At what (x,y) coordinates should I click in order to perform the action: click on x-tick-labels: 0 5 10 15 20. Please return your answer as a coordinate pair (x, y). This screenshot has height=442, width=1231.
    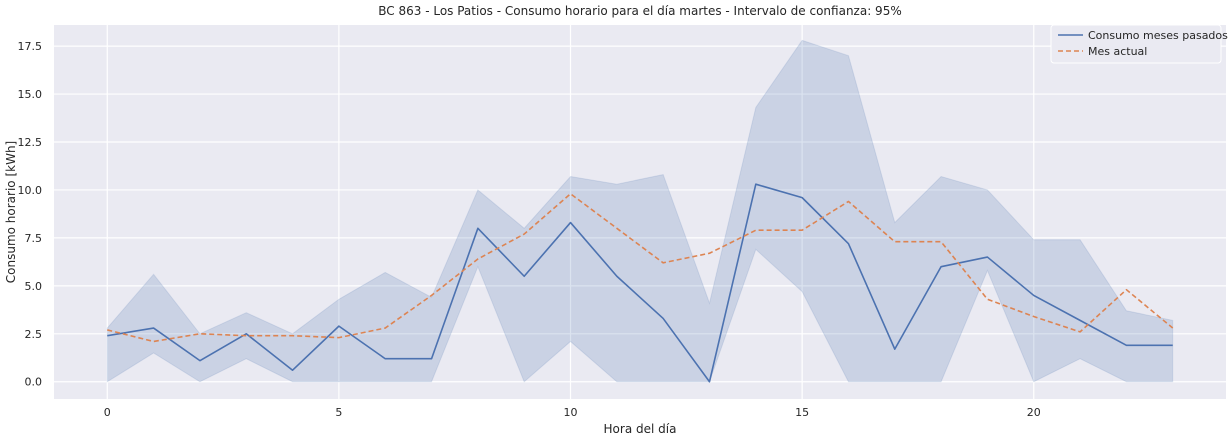
    Looking at the image, I should click on (572, 412).